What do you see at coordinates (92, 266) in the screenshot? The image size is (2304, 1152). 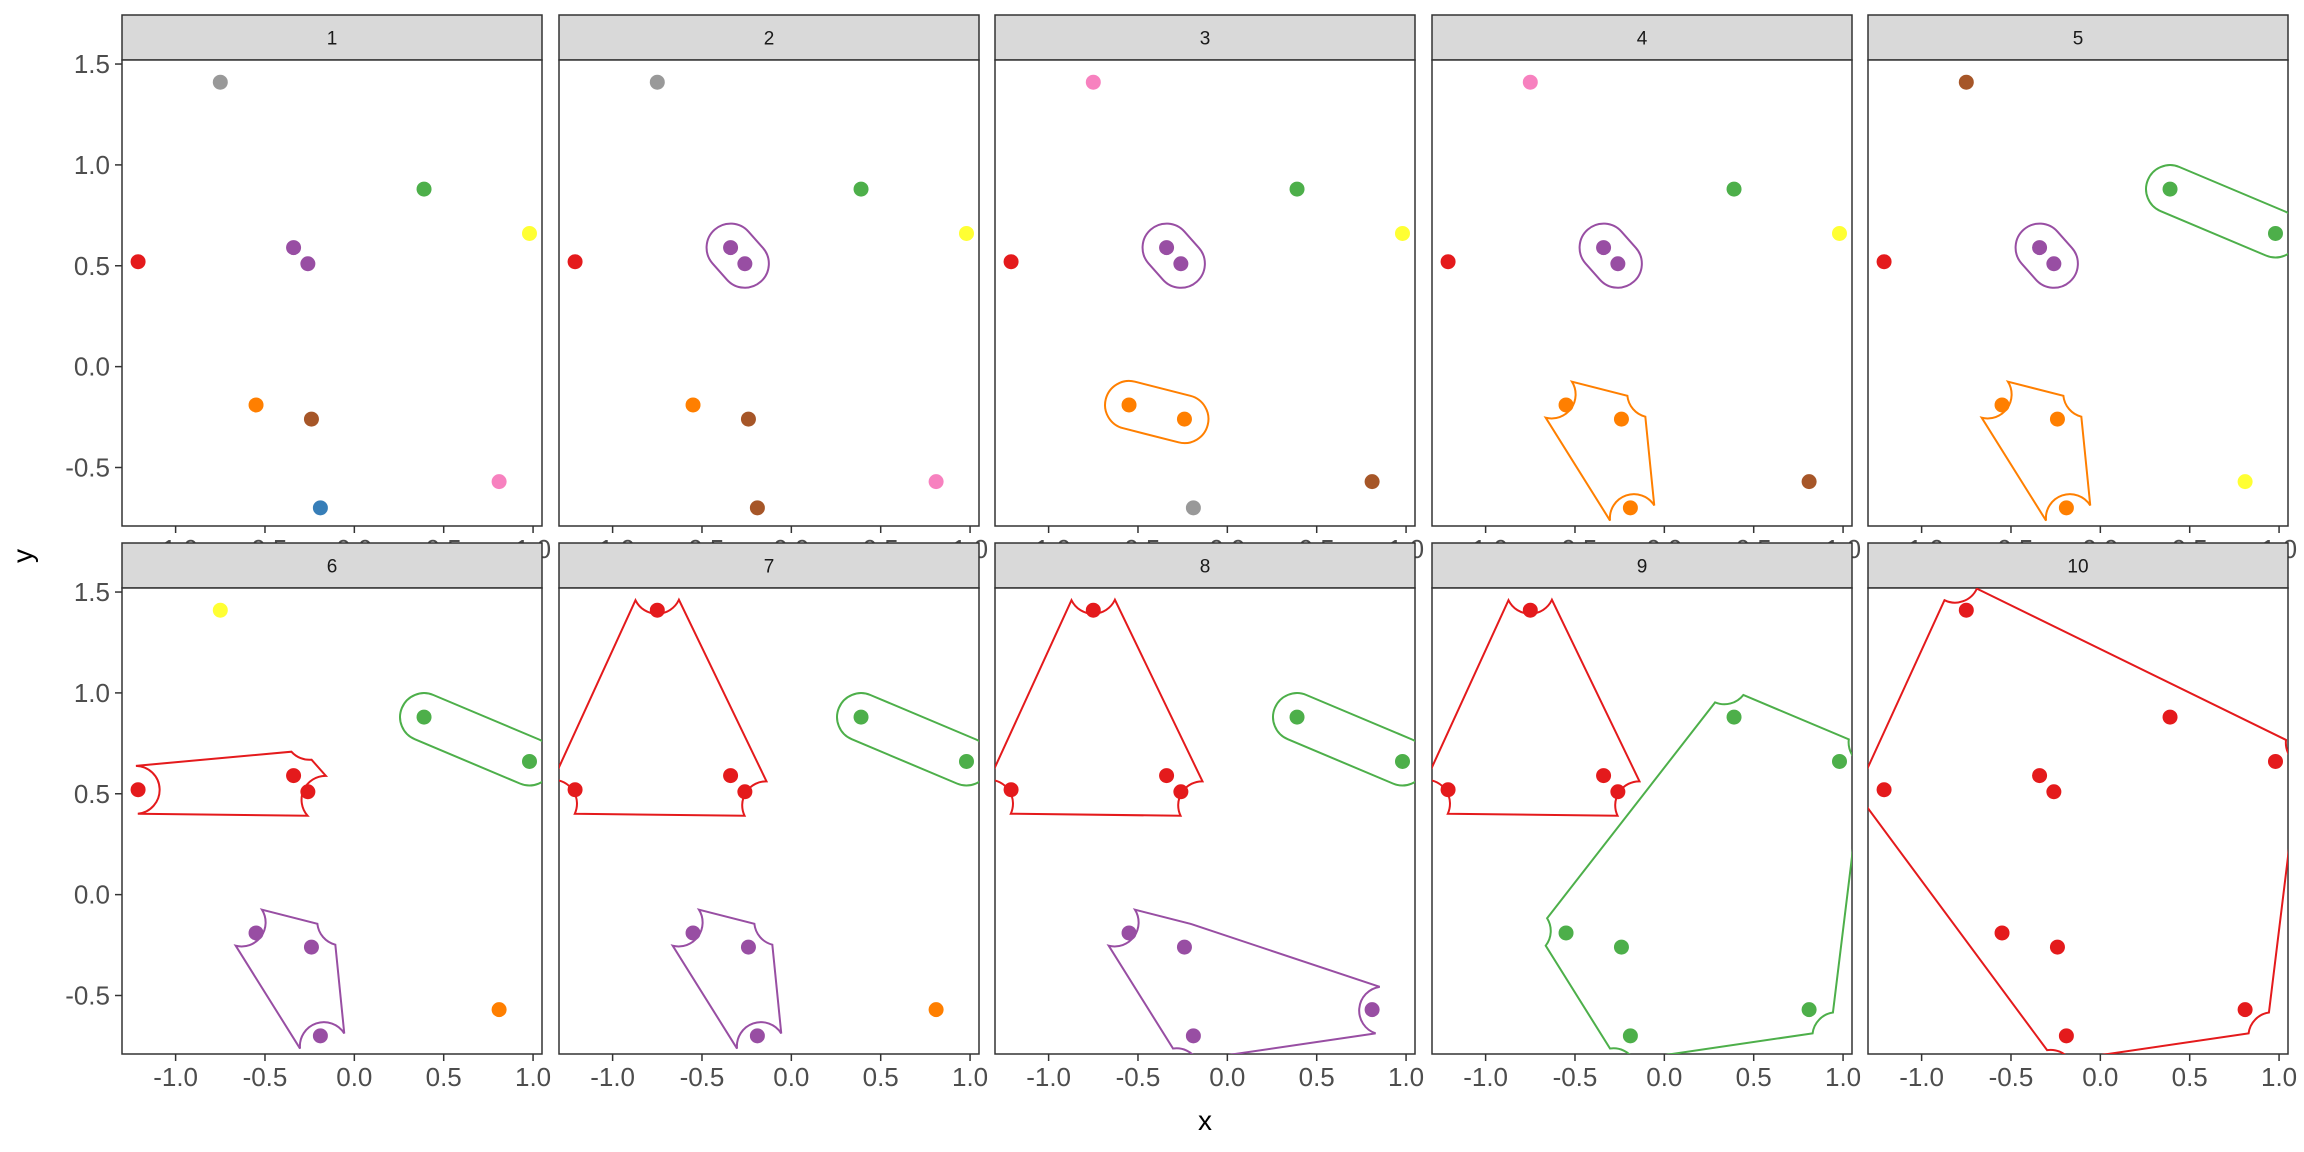 I see `y-tick-label: 0.5` at bounding box center [92, 266].